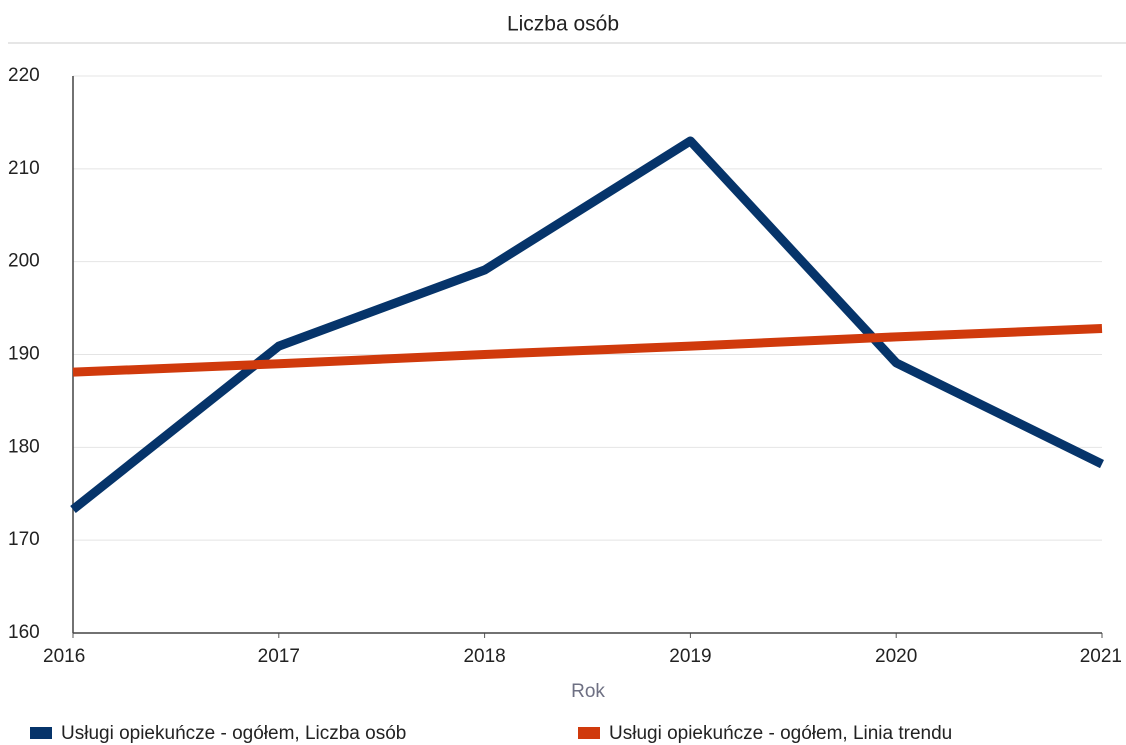 The image size is (1126, 745). What do you see at coordinates (24, 632) in the screenshot?
I see `y-tick-label: 160` at bounding box center [24, 632].